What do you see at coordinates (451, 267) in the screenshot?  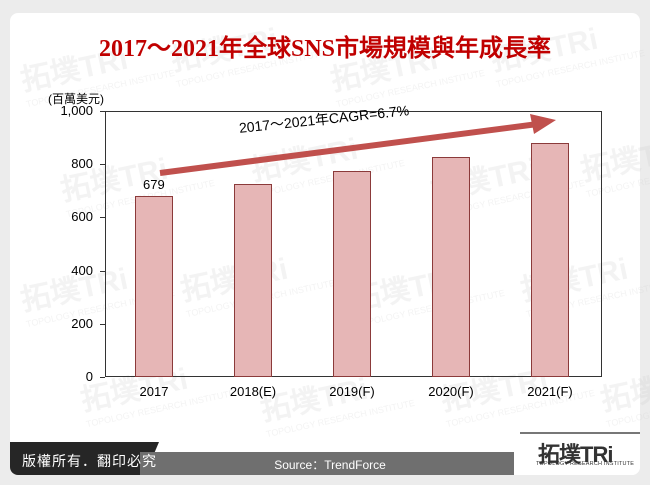 I see `bar-2020(F)` at bounding box center [451, 267].